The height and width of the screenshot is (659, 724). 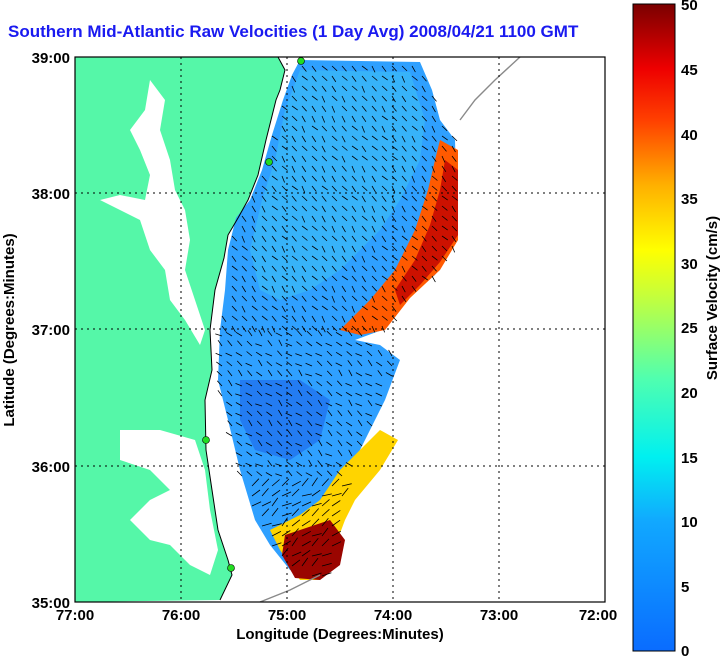 What do you see at coordinates (152, 212) in the screenshot?
I see `chesapeake-bay` at bounding box center [152, 212].